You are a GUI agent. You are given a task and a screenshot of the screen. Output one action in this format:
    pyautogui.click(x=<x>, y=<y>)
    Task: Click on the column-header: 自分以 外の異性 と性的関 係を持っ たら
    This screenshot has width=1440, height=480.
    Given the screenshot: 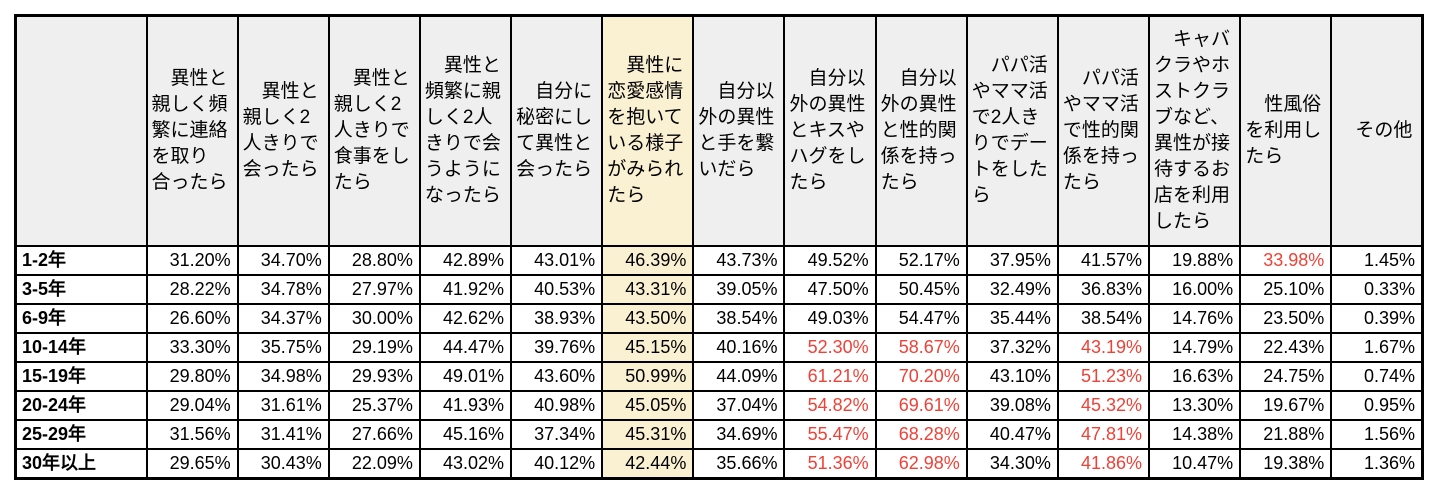 What is the action you would take?
    pyautogui.click(x=921, y=130)
    